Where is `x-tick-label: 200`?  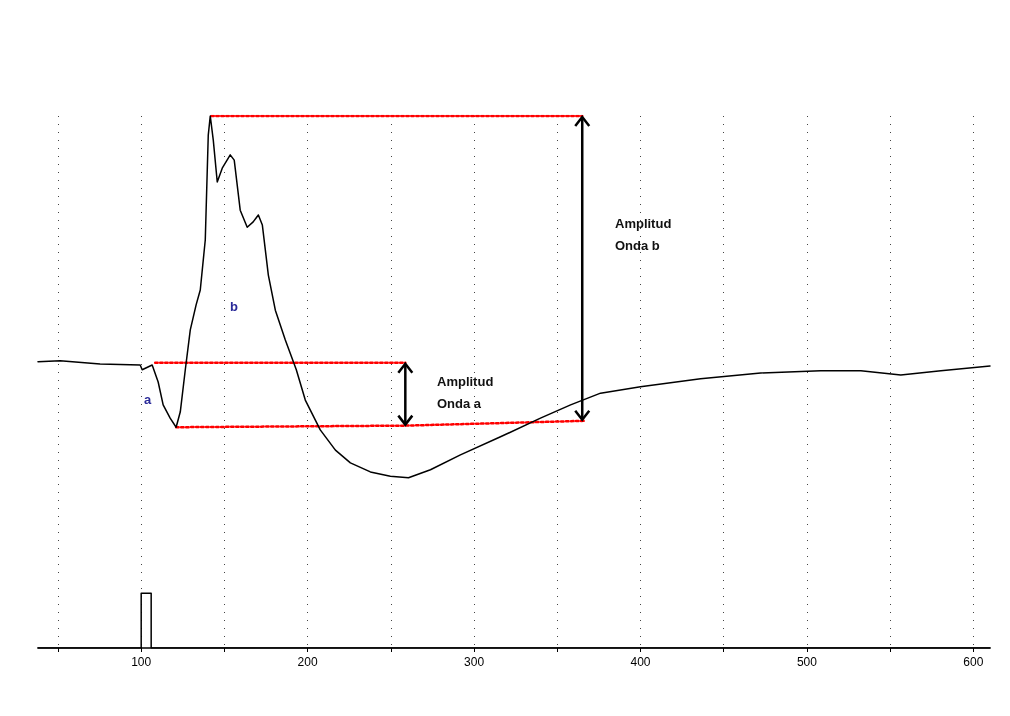 x-tick-label: 200 is located at coordinates (307, 662).